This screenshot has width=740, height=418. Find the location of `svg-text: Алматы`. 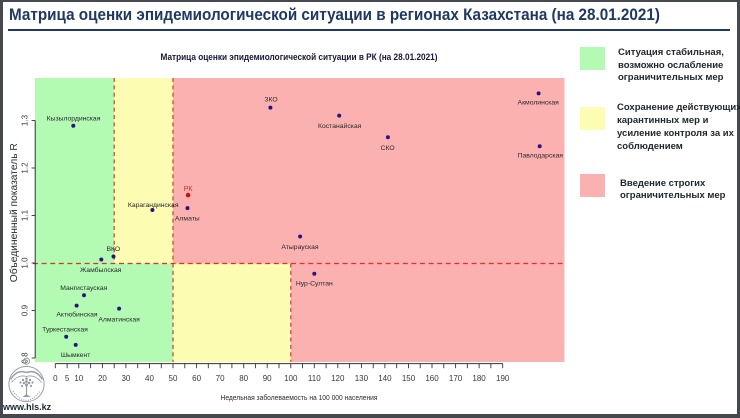

svg-text: Алматы is located at coordinates (187, 219).